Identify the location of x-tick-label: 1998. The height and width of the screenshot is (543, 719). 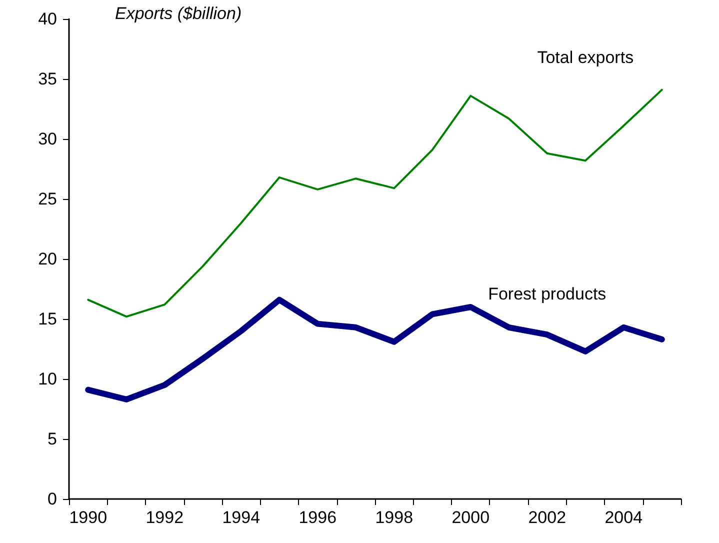
(394, 517).